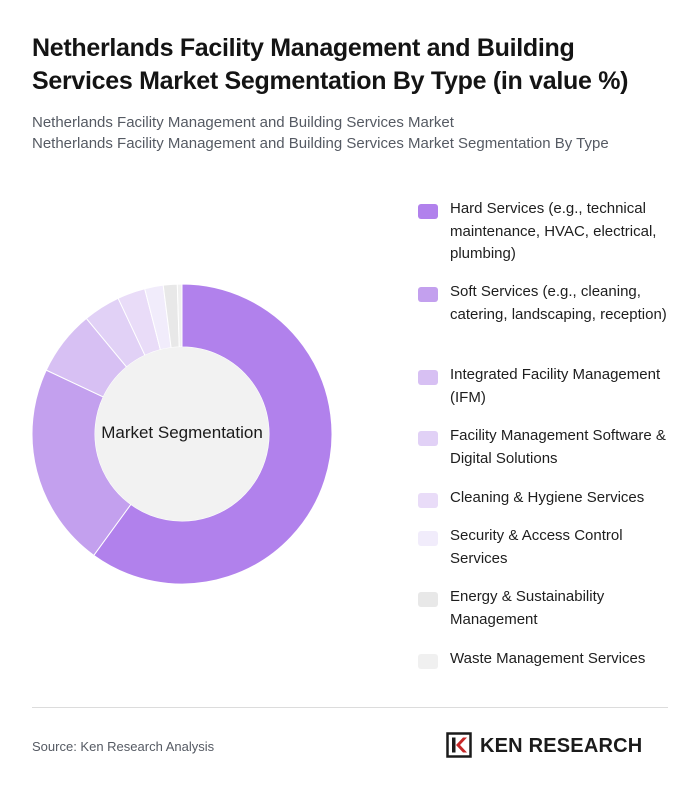  Describe the element at coordinates (547, 497) in the screenshot. I see `legend-label: Cleaning & Hygiene Services` at that location.